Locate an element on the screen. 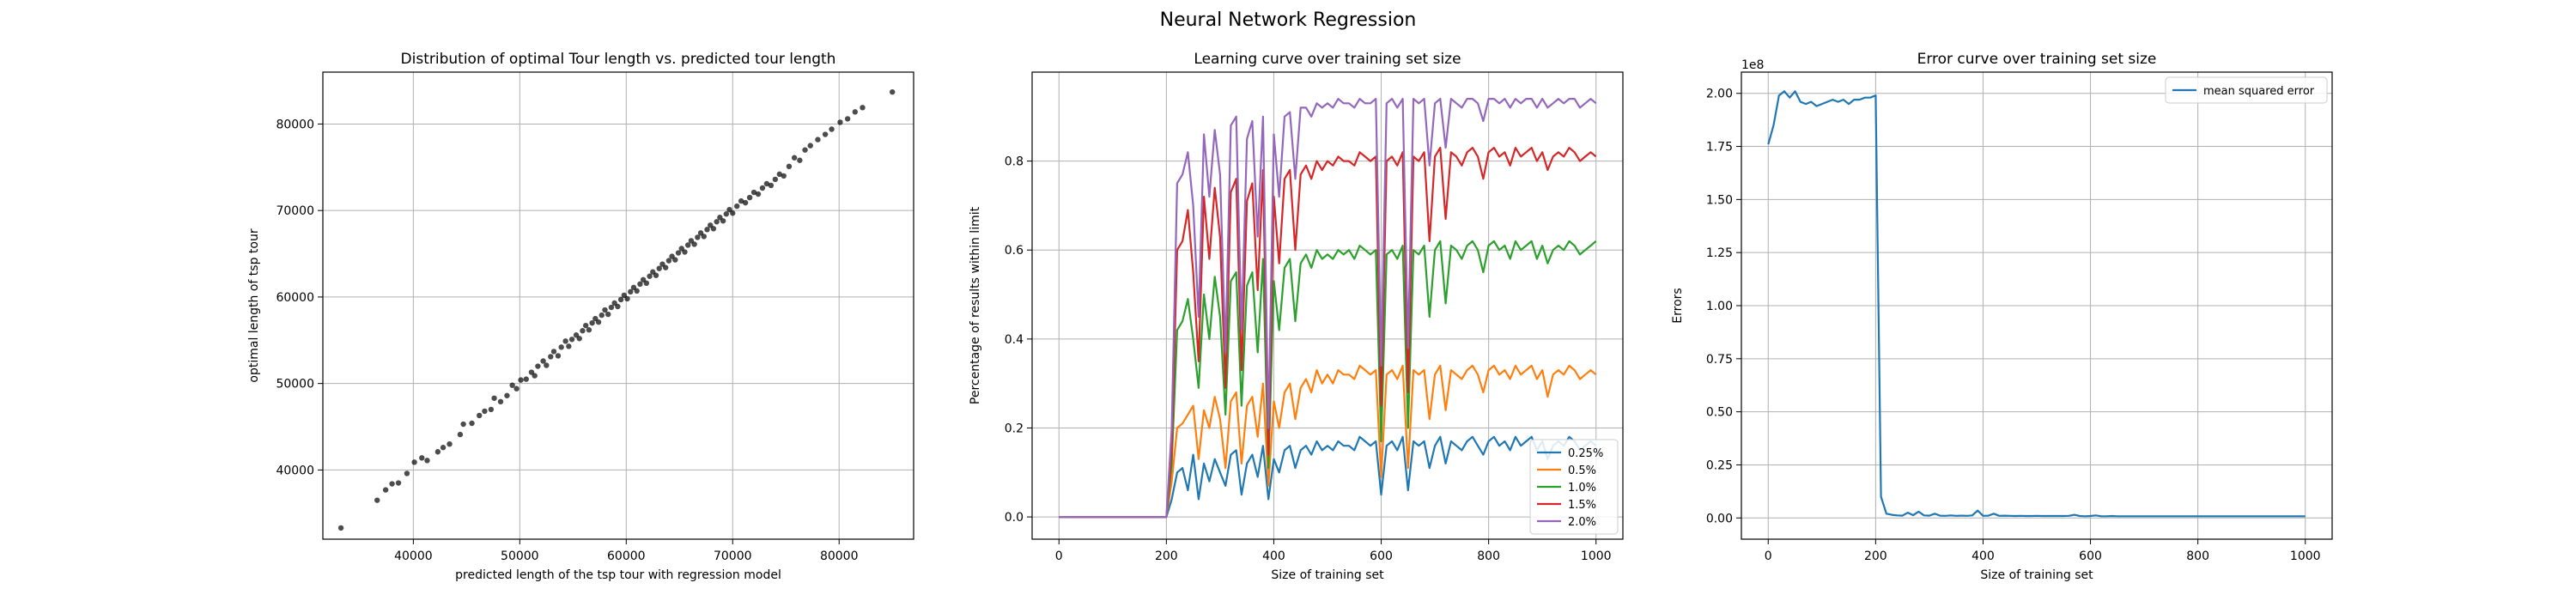 This screenshot has height=601, width=2576. chart-2-ytick-label: 1.00 is located at coordinates (1719, 306).